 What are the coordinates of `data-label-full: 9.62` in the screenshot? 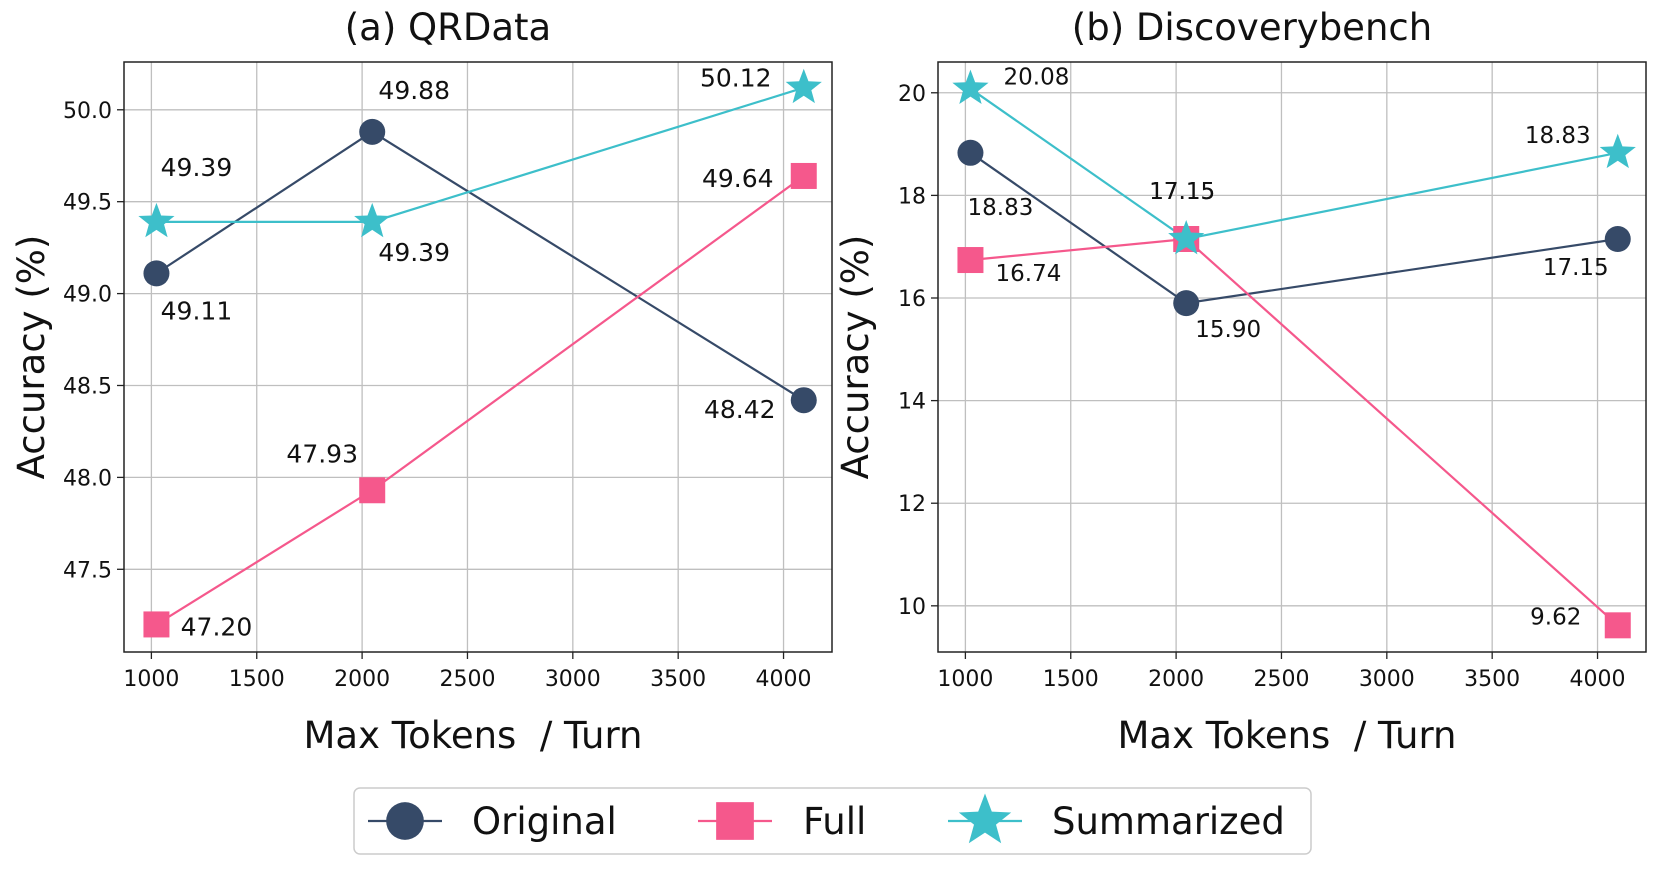 It's located at (1555, 617).